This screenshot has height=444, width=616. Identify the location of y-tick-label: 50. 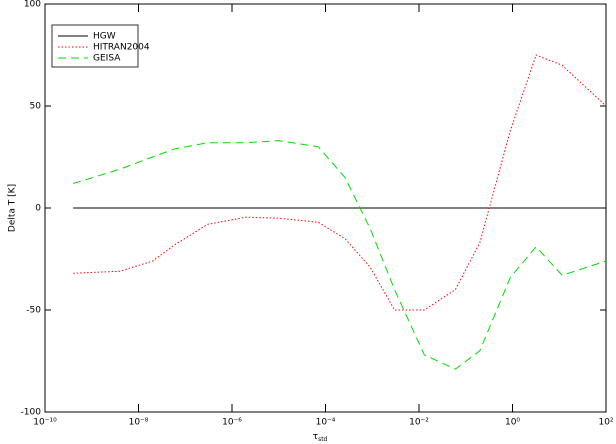
(36, 107).